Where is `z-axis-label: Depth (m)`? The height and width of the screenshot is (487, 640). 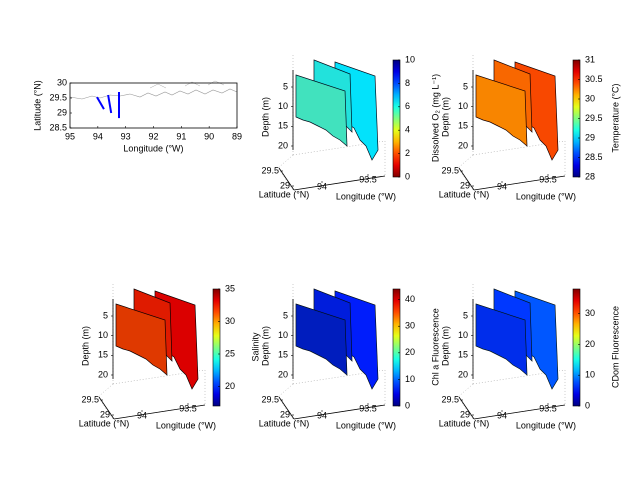 z-axis-label: Depth (m) is located at coordinates (265, 117).